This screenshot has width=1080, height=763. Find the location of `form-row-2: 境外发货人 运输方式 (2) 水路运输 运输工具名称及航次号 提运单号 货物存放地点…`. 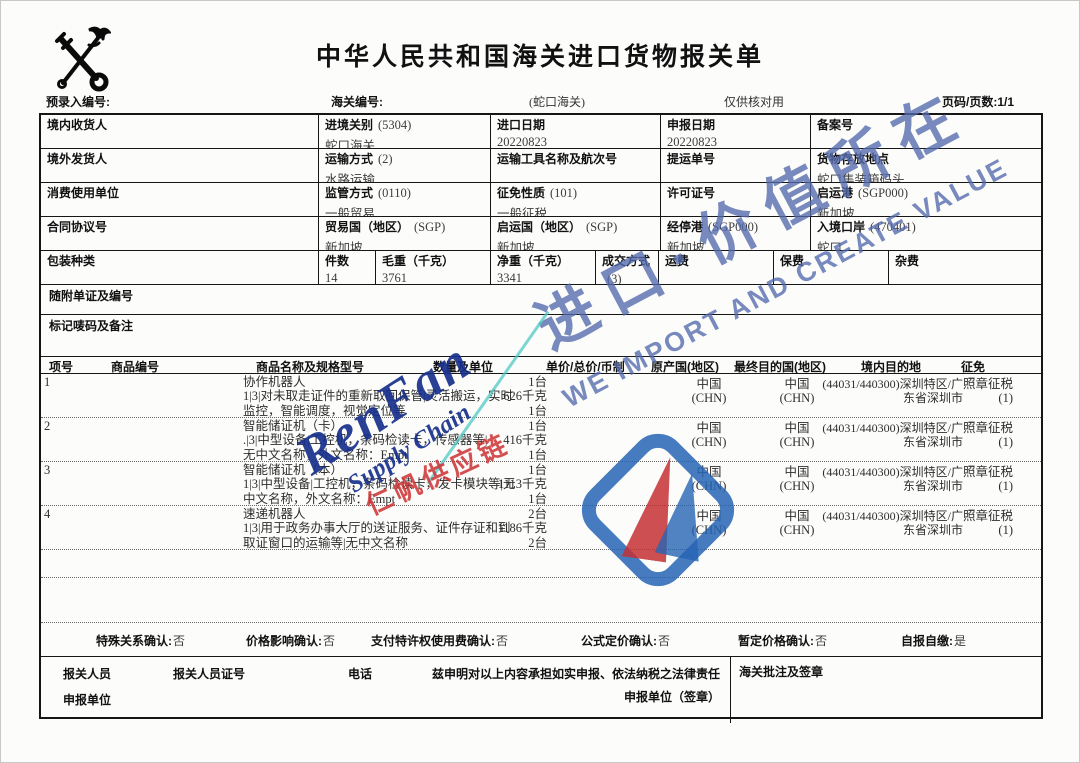

form-row-2: 境外发货人 运输方式 (2) 水路运输 运输工具名称及航次号 提运单号 货物存放地点… is located at coordinates (541, 166).